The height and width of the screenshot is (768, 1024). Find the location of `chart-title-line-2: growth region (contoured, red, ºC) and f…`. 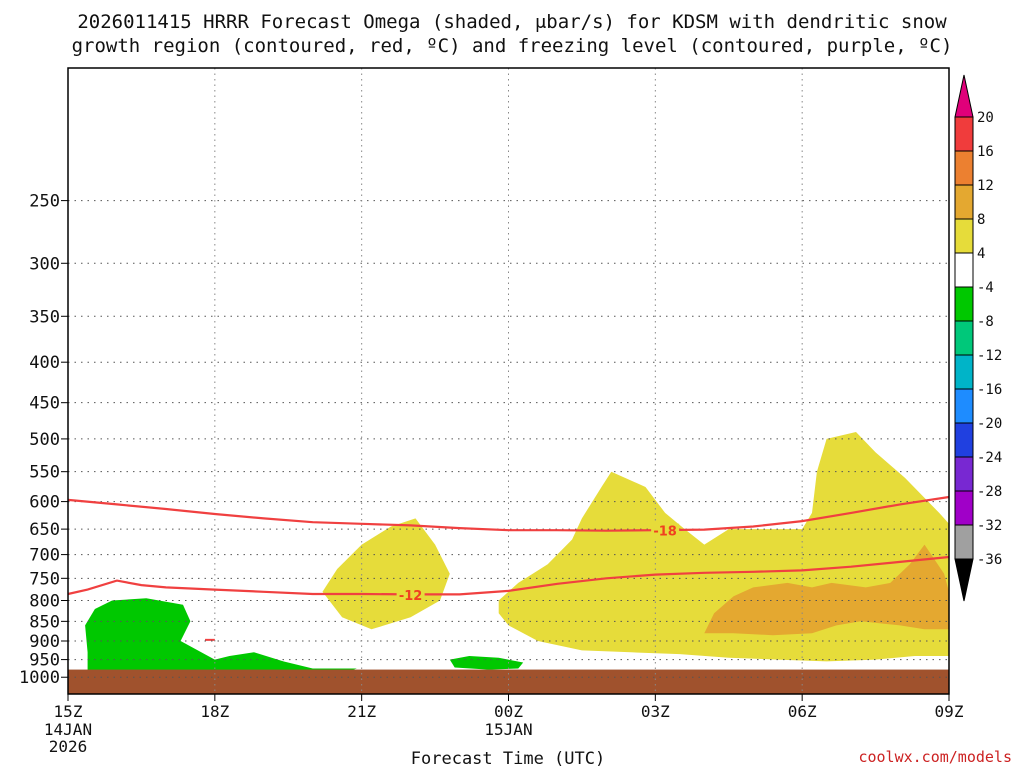

chart-title-line-2: growth region (contoured, red, ºC) and f… is located at coordinates (512, 46).